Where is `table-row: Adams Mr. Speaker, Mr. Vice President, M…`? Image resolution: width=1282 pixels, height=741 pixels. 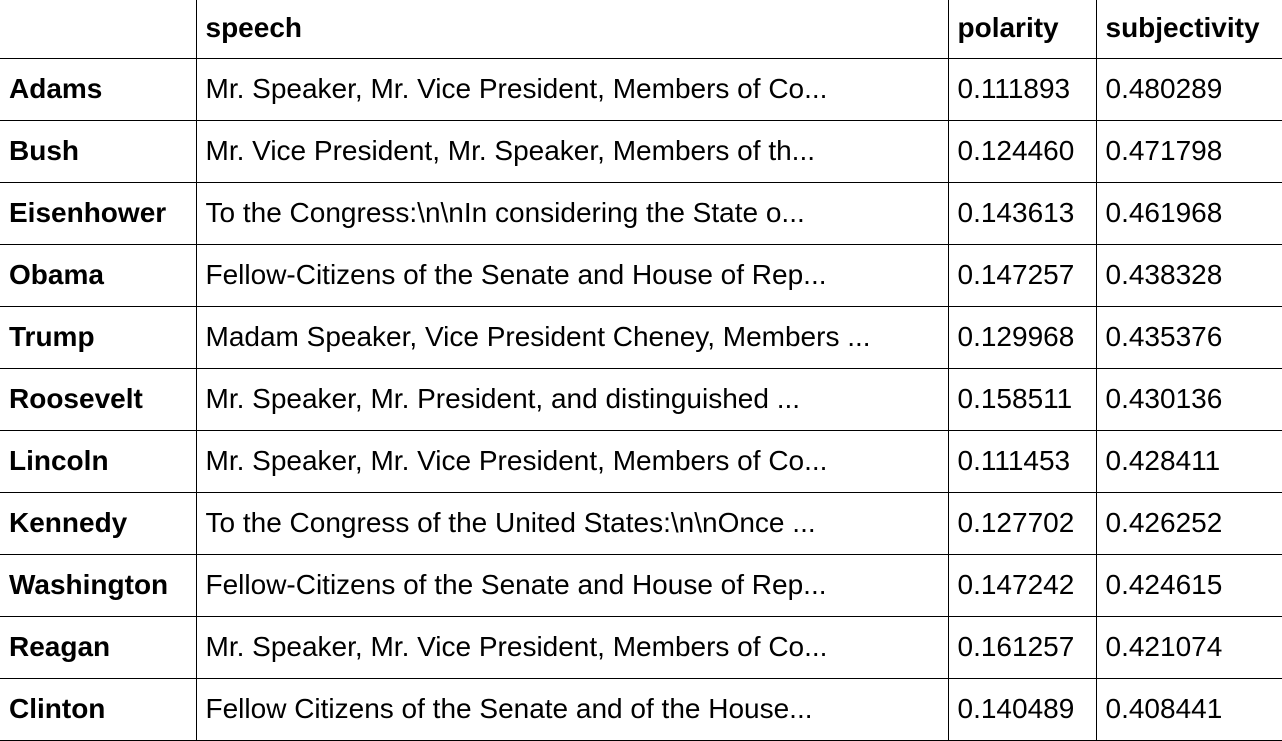
table-row: Adams Mr. Speaker, Mr. Vice President, M… is located at coordinates (641, 89).